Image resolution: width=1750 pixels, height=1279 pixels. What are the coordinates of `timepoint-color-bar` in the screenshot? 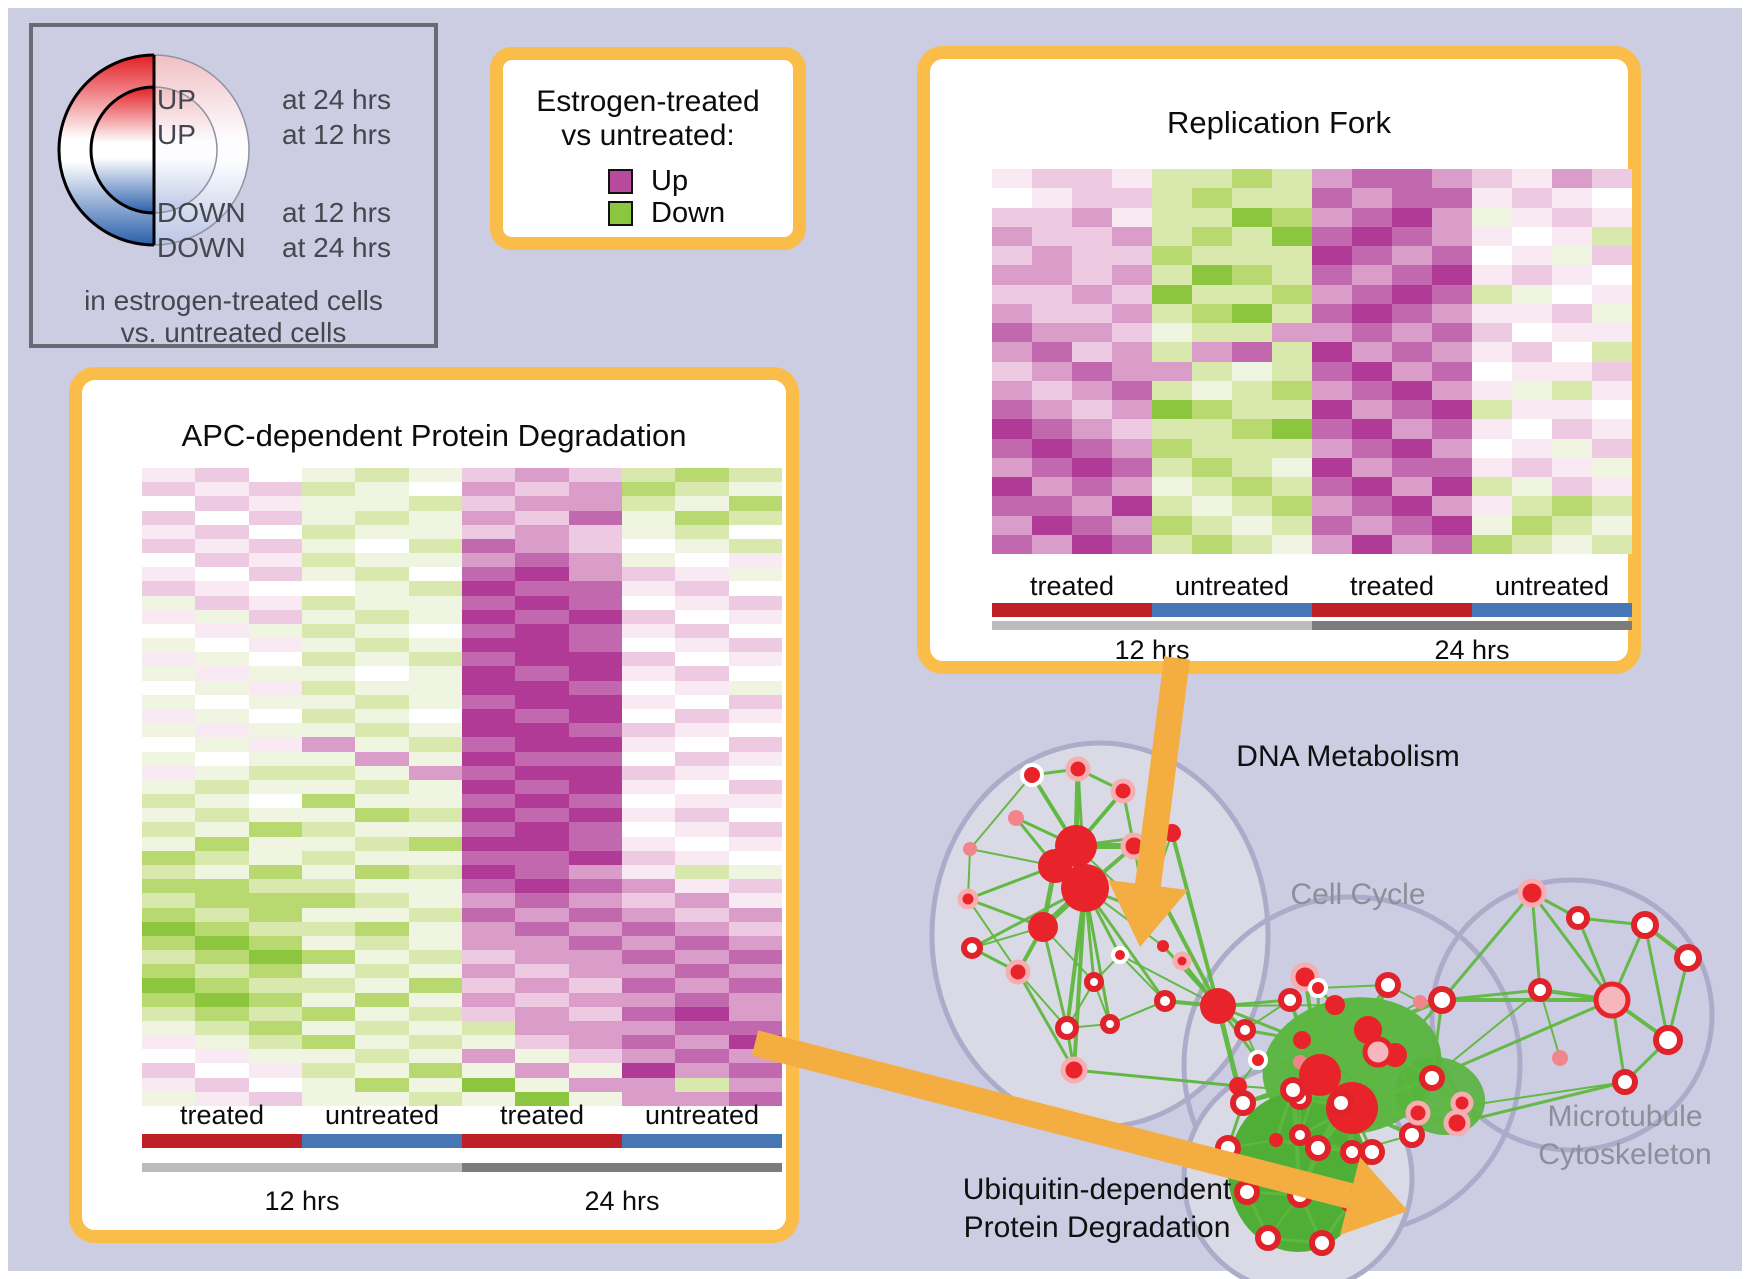 It's located at (1312, 625).